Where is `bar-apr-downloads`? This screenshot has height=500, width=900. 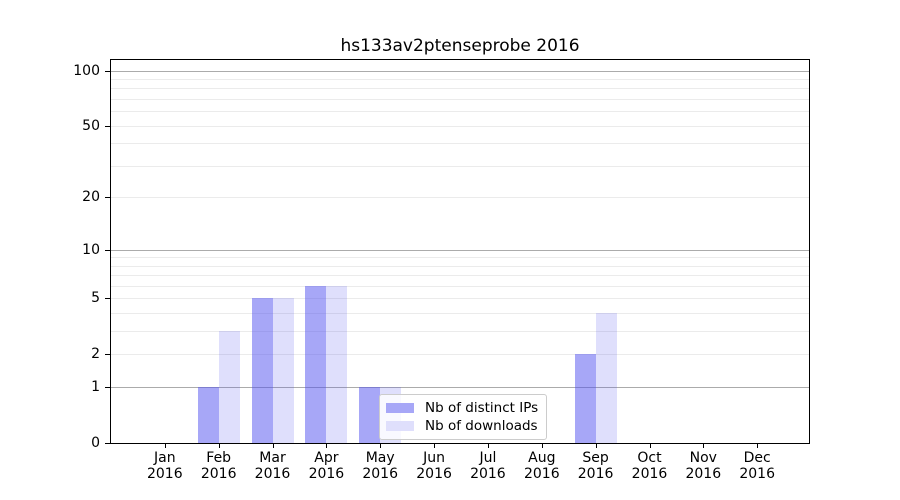
bar-apr-downloads is located at coordinates (337, 364).